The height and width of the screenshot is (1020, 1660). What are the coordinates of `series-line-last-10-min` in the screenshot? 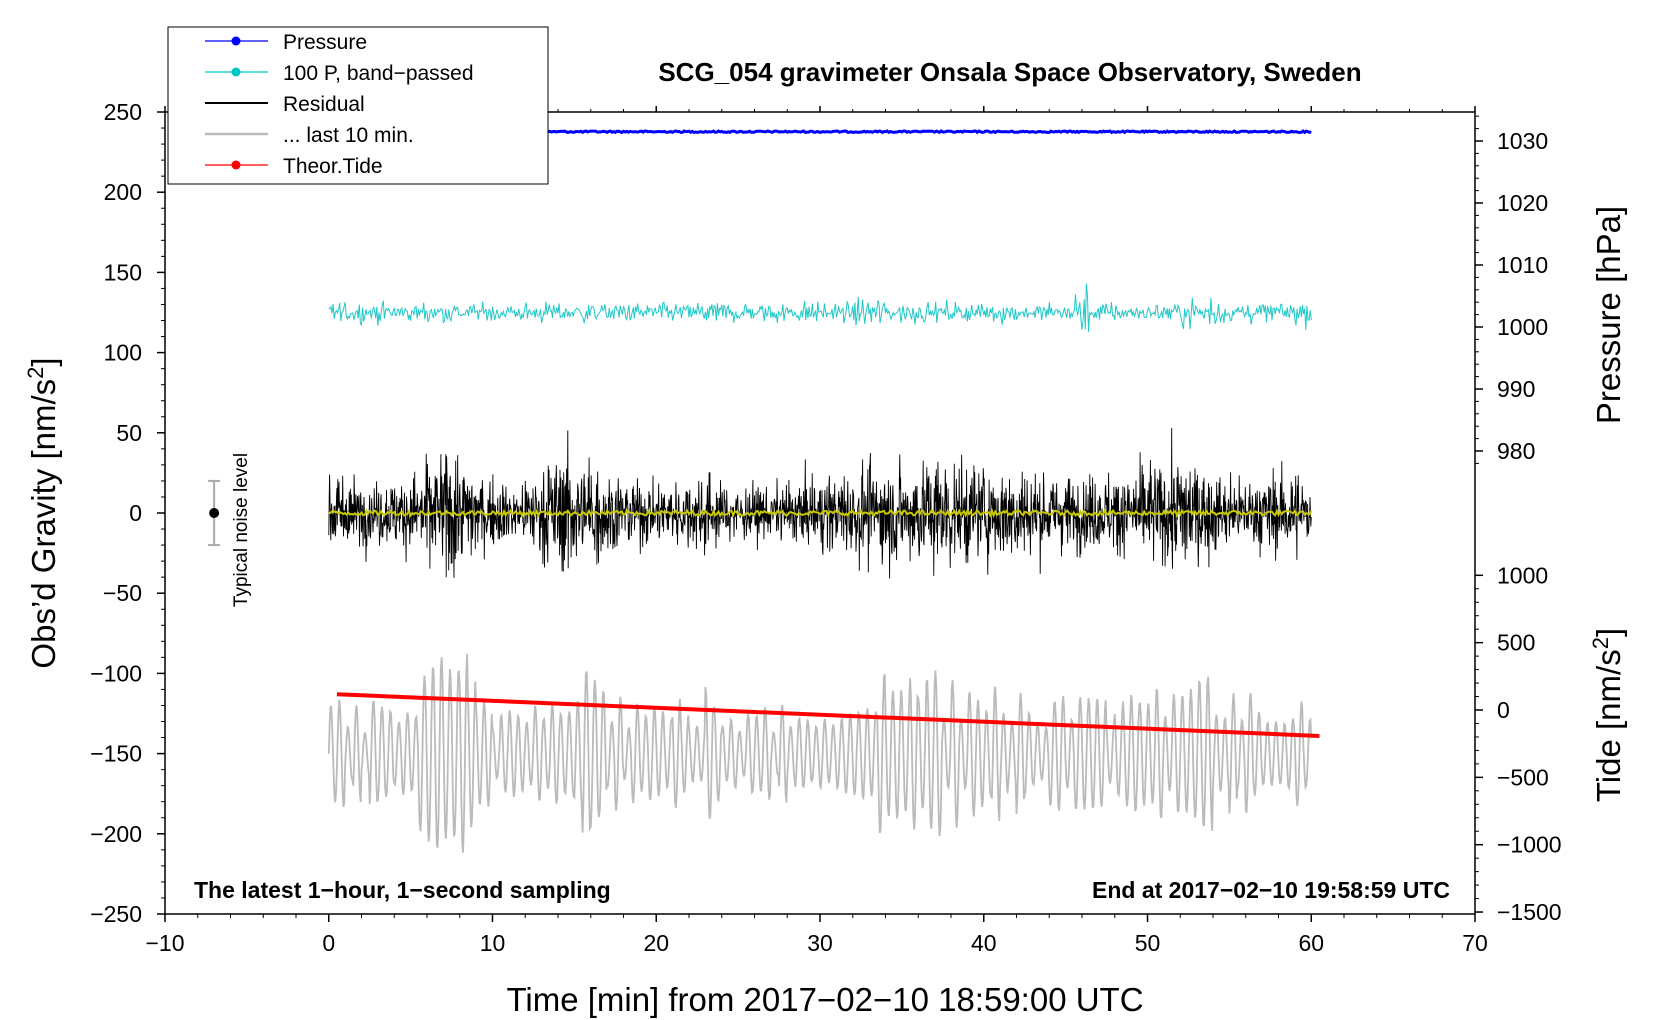 It's located at (820, 753).